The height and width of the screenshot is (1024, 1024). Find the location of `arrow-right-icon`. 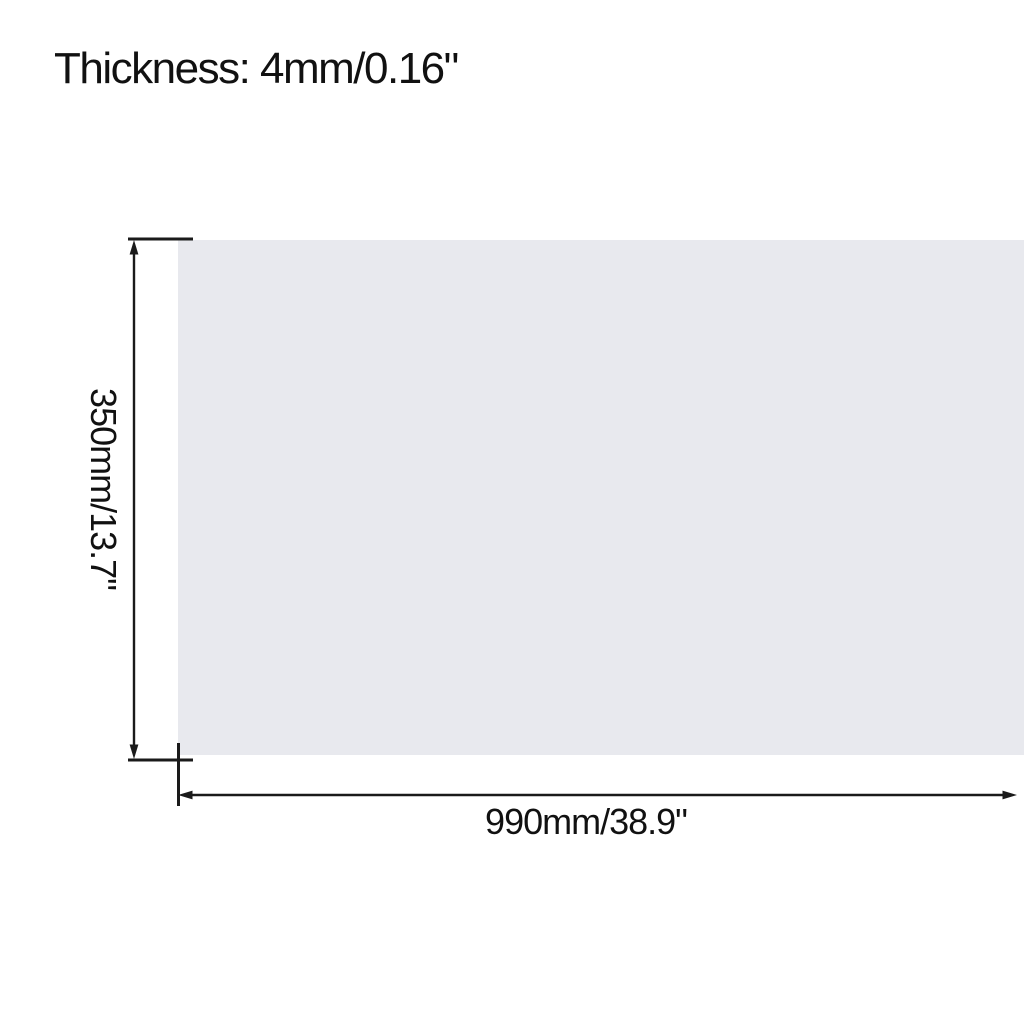

arrow-right-icon is located at coordinates (1009, 795).